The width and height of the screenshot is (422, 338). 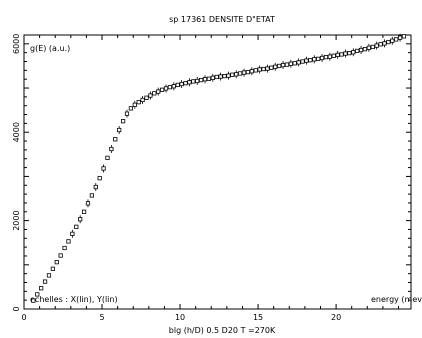 What do you see at coordinates (258, 317) in the screenshot?
I see `x-tick-label: 15` at bounding box center [258, 317].